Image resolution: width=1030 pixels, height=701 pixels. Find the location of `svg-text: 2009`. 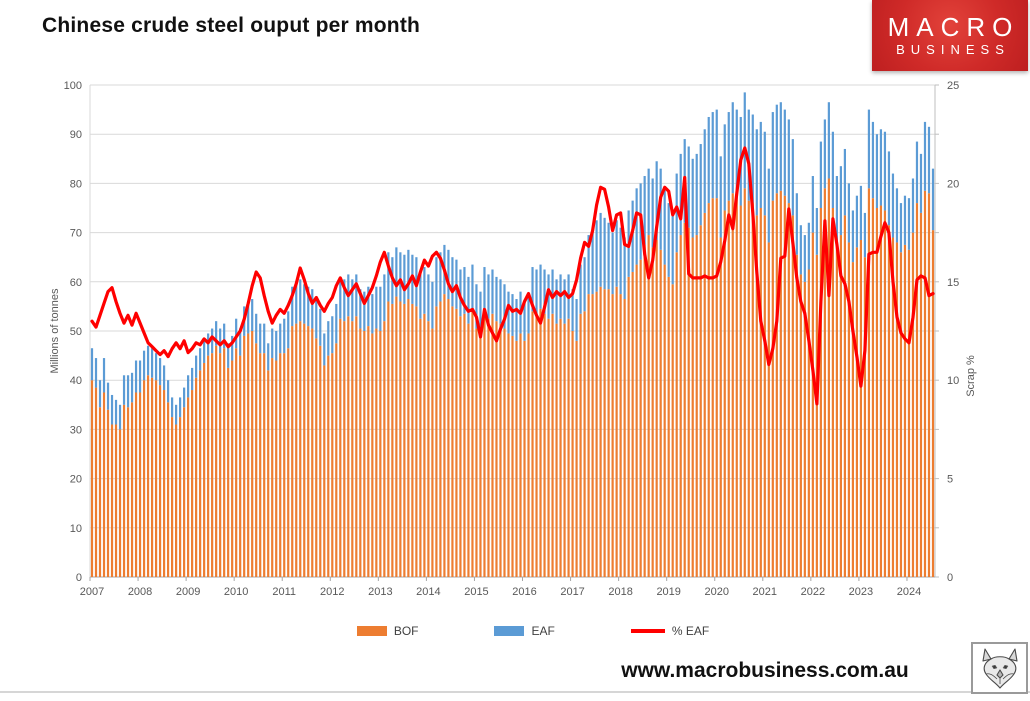

svg-text: 2009 is located at coordinates (188, 592).